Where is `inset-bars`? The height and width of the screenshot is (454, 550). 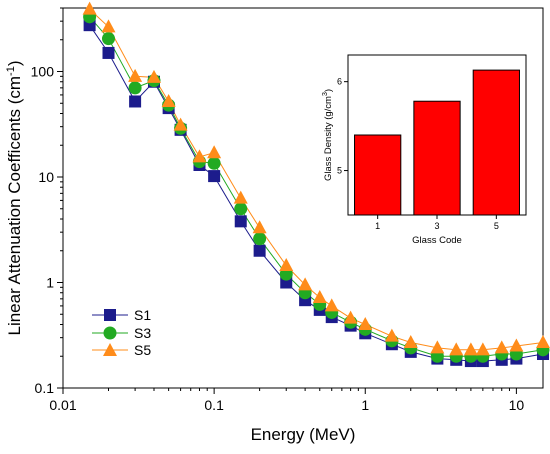 inset-bars is located at coordinates (437, 142).